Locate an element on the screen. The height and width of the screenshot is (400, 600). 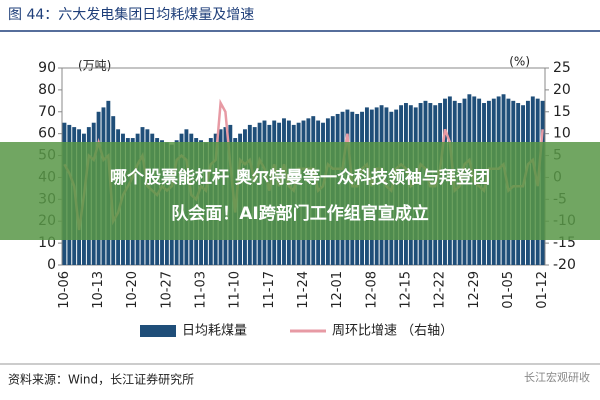
x-tick-label: 11-24 is located at coordinates (303, 290).